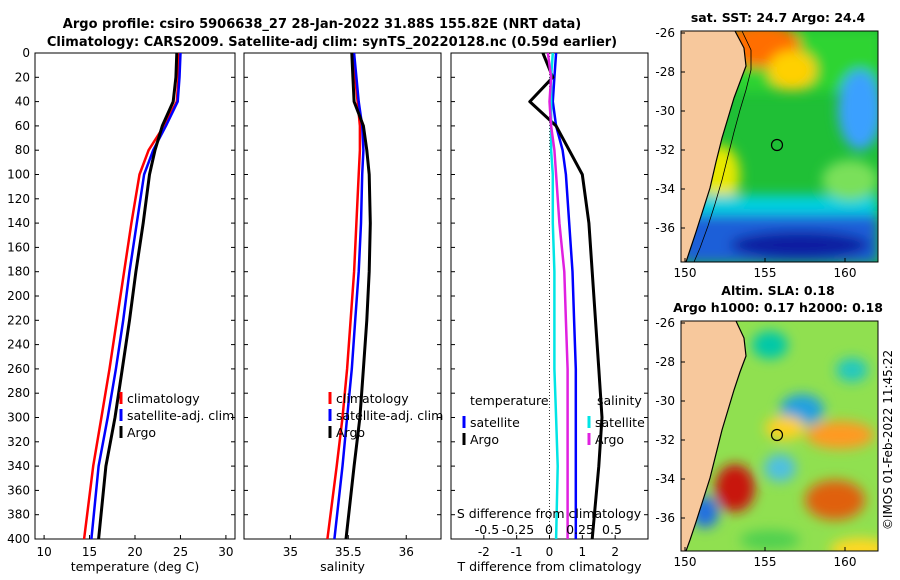  What do you see at coordinates (134, 552) in the screenshot?
I see `x-tick-label: 20` at bounding box center [134, 552].